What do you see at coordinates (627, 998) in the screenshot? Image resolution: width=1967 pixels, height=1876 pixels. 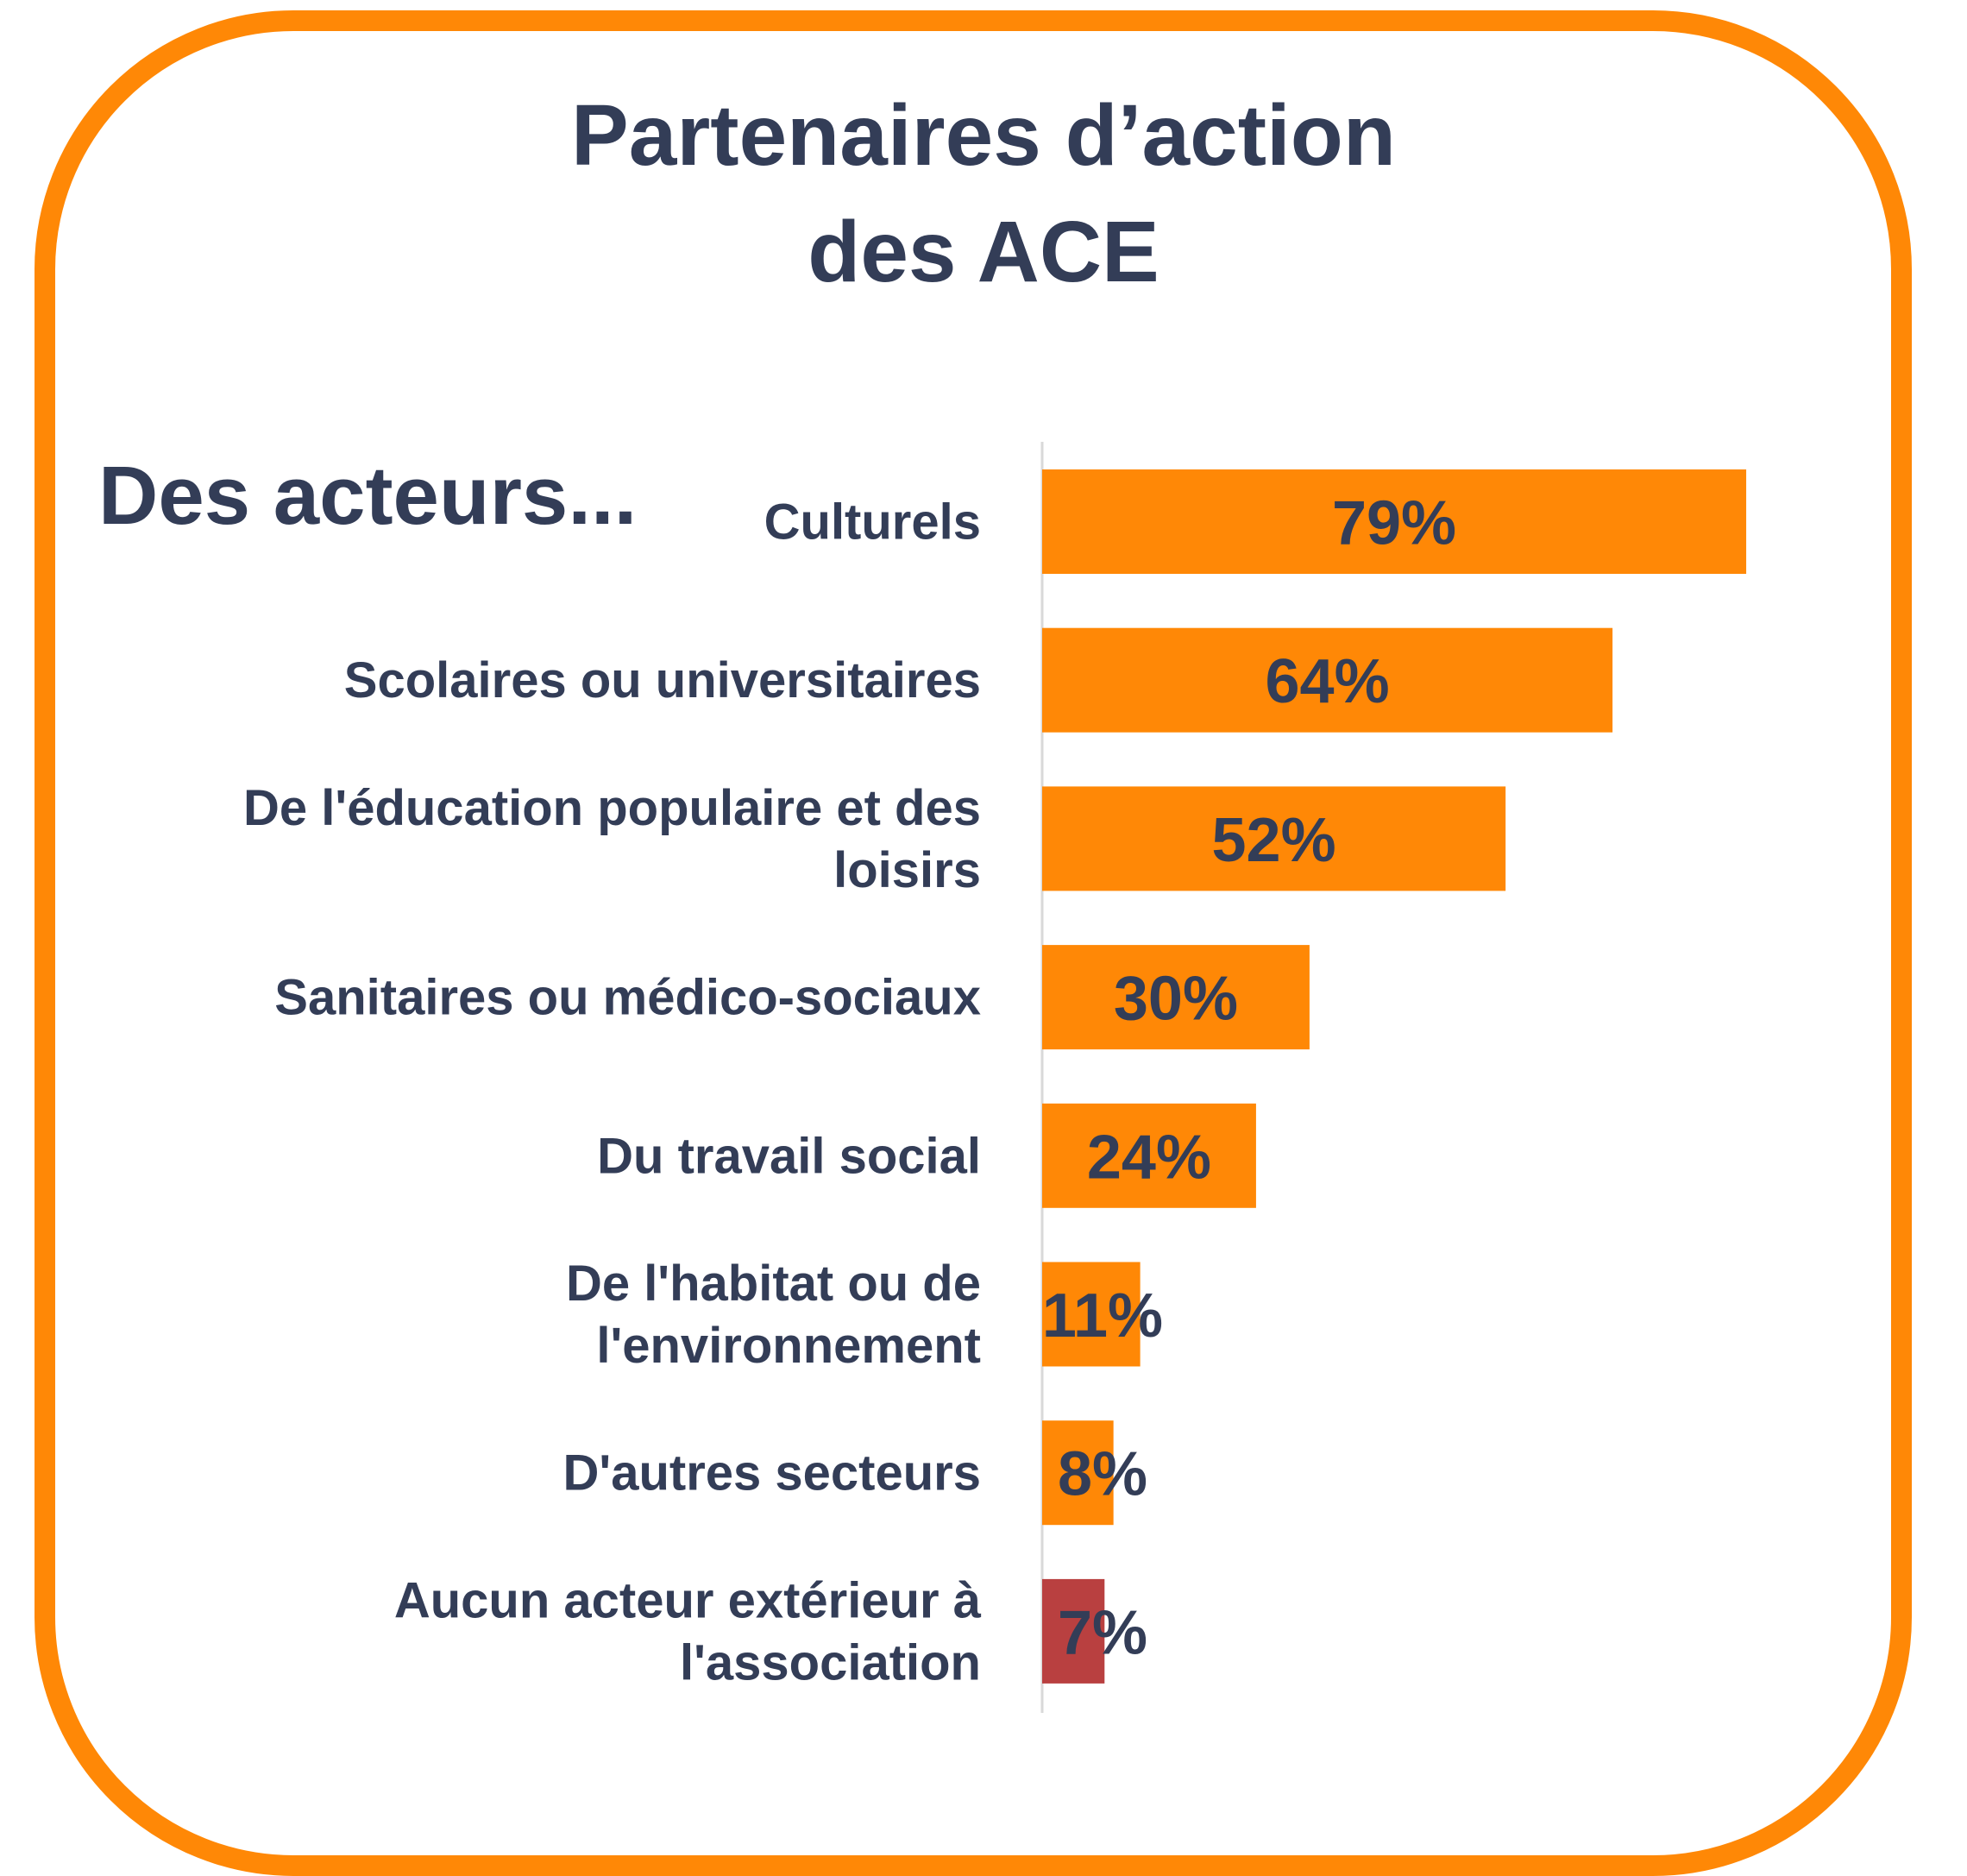 I see `category-label: Sanitaires ou médico-sociaux` at bounding box center [627, 998].